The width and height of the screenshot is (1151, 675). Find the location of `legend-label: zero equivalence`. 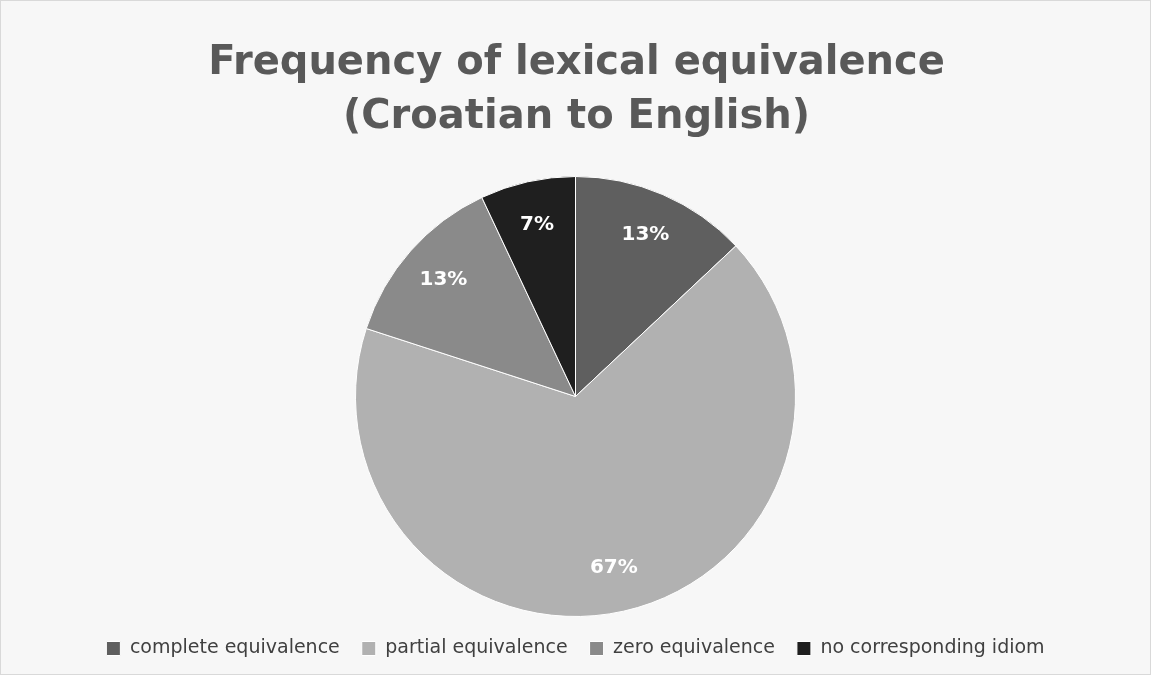

legend-label: zero equivalence is located at coordinates (694, 646).